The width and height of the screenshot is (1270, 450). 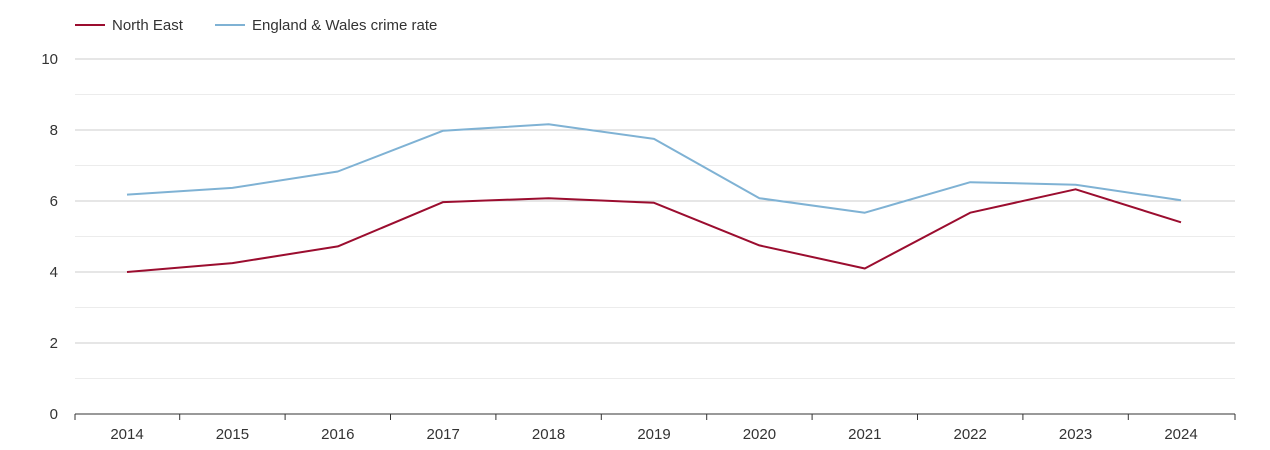 I want to click on point-north-east-2021, so click(x=864, y=268).